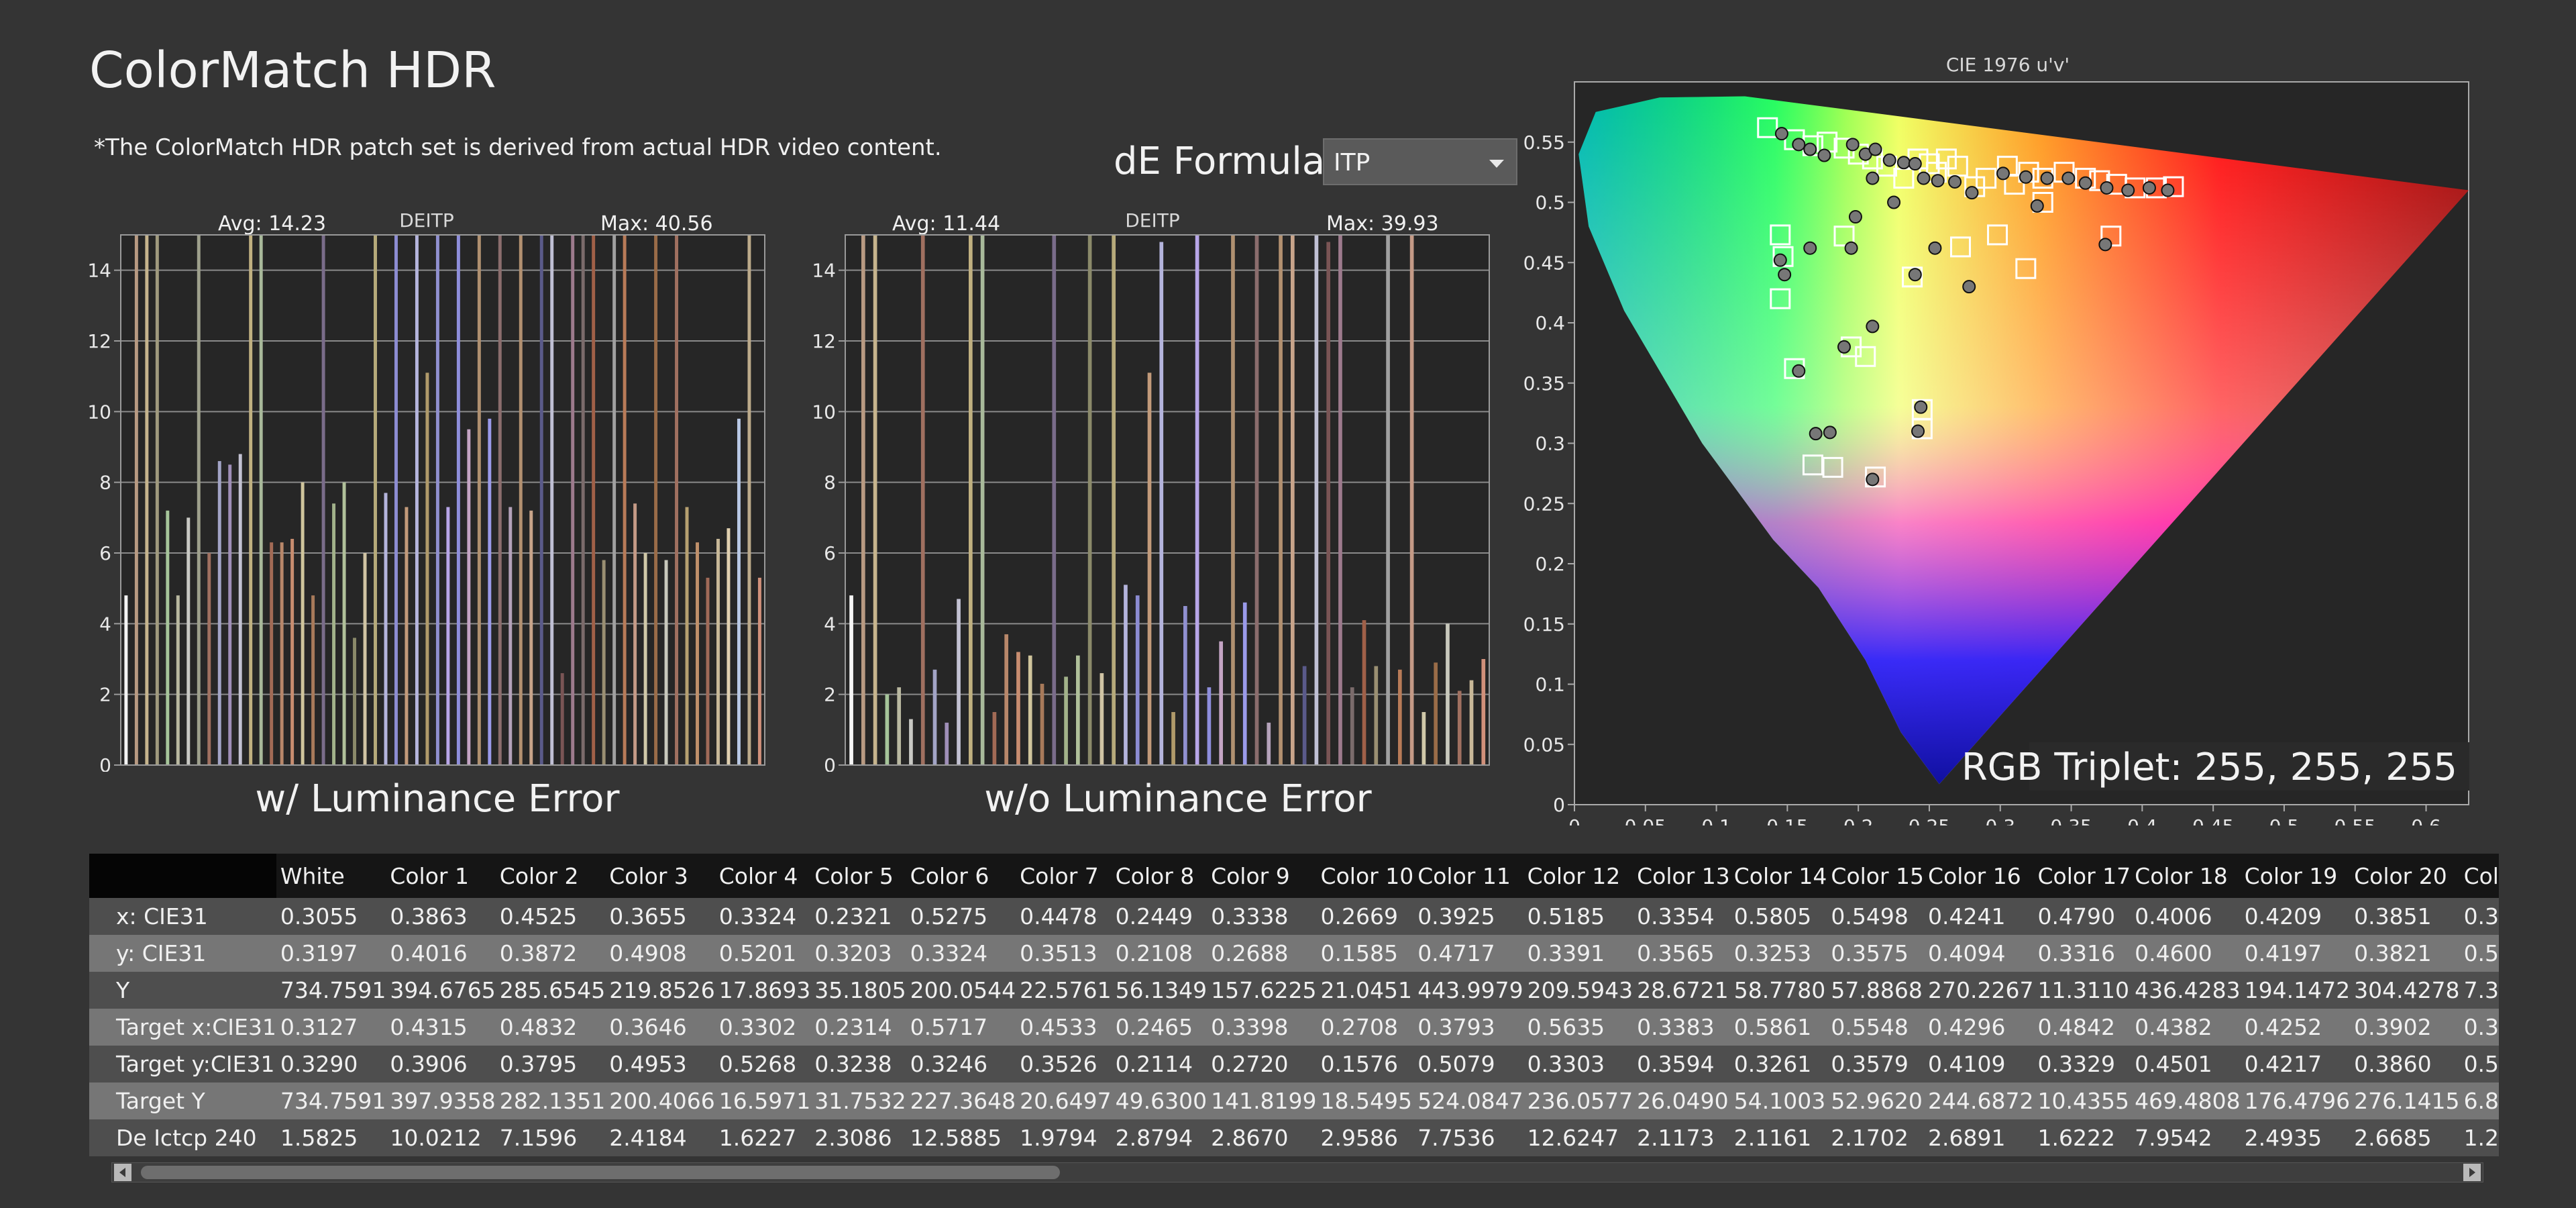 This screenshot has height=1208, width=2576. What do you see at coordinates (1778, 990) in the screenshot?
I see `table-cell: 58.7780` at bounding box center [1778, 990].